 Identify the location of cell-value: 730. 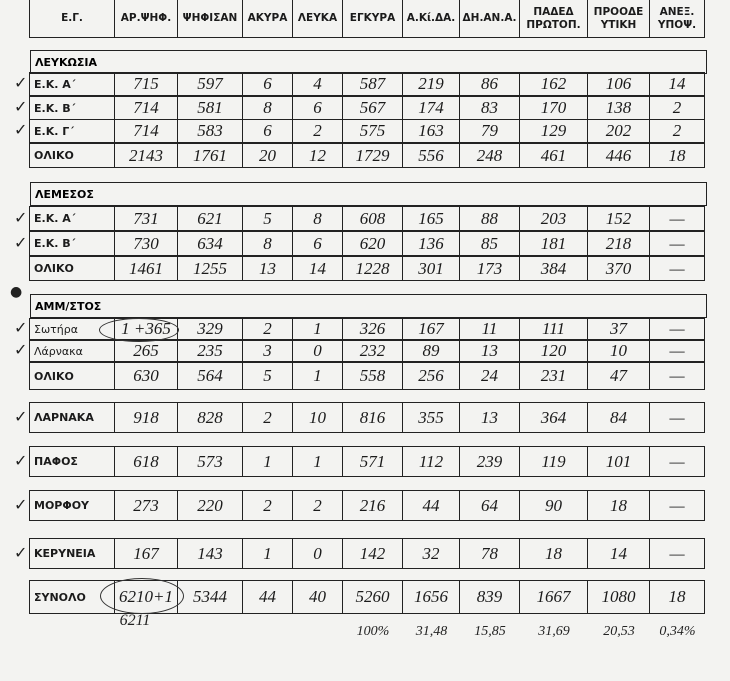
(146, 243).